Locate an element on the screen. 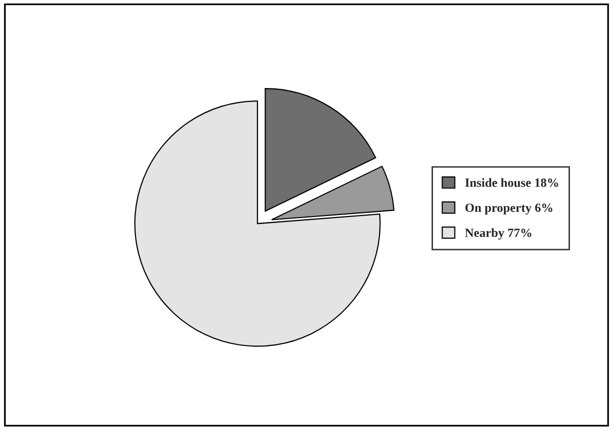  legend-label: On property 6% is located at coordinates (508, 209).